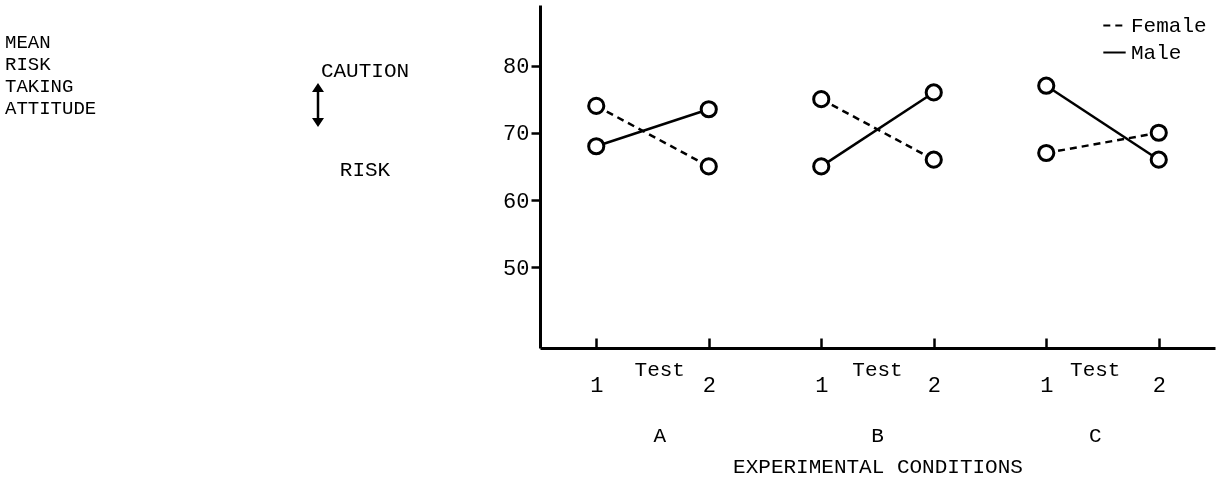  Describe the element at coordinates (516, 68) in the screenshot. I see `y-tick-label: 80` at that location.